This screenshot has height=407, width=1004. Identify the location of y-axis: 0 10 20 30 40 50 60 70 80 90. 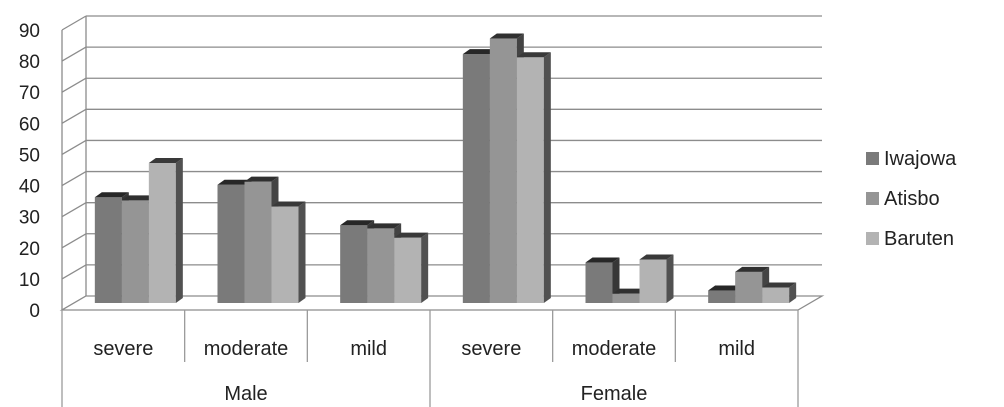
(29, 171).